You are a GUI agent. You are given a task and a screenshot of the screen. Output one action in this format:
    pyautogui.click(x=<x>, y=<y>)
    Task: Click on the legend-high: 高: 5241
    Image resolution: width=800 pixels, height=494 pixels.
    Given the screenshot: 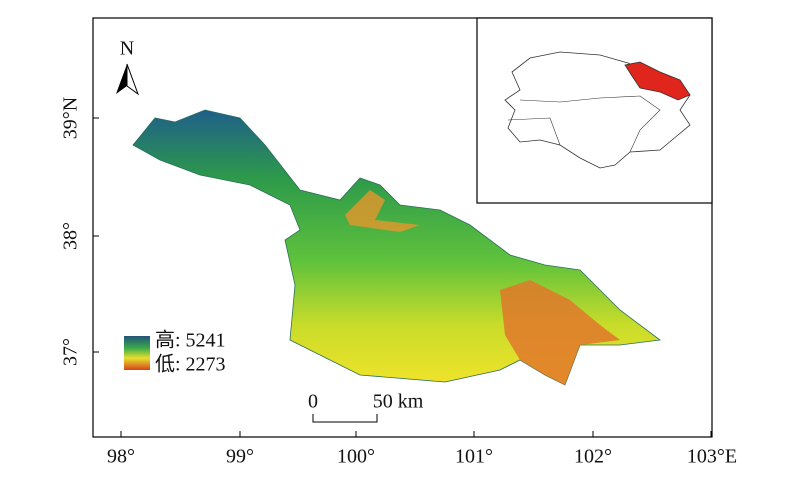 What is the action you would take?
    pyautogui.click(x=190, y=340)
    